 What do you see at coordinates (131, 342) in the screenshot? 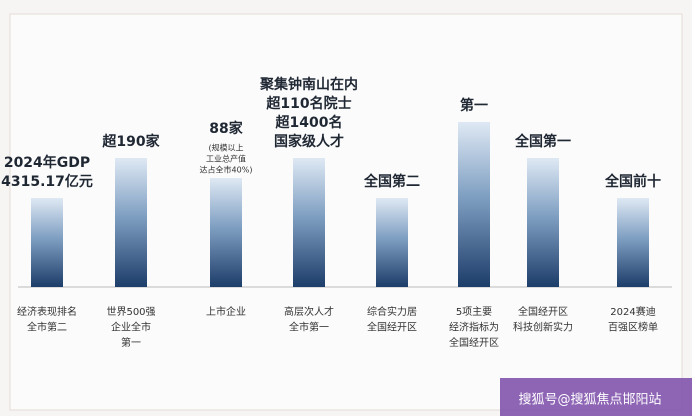
I see `bottom-label: 第一` at bounding box center [131, 342].